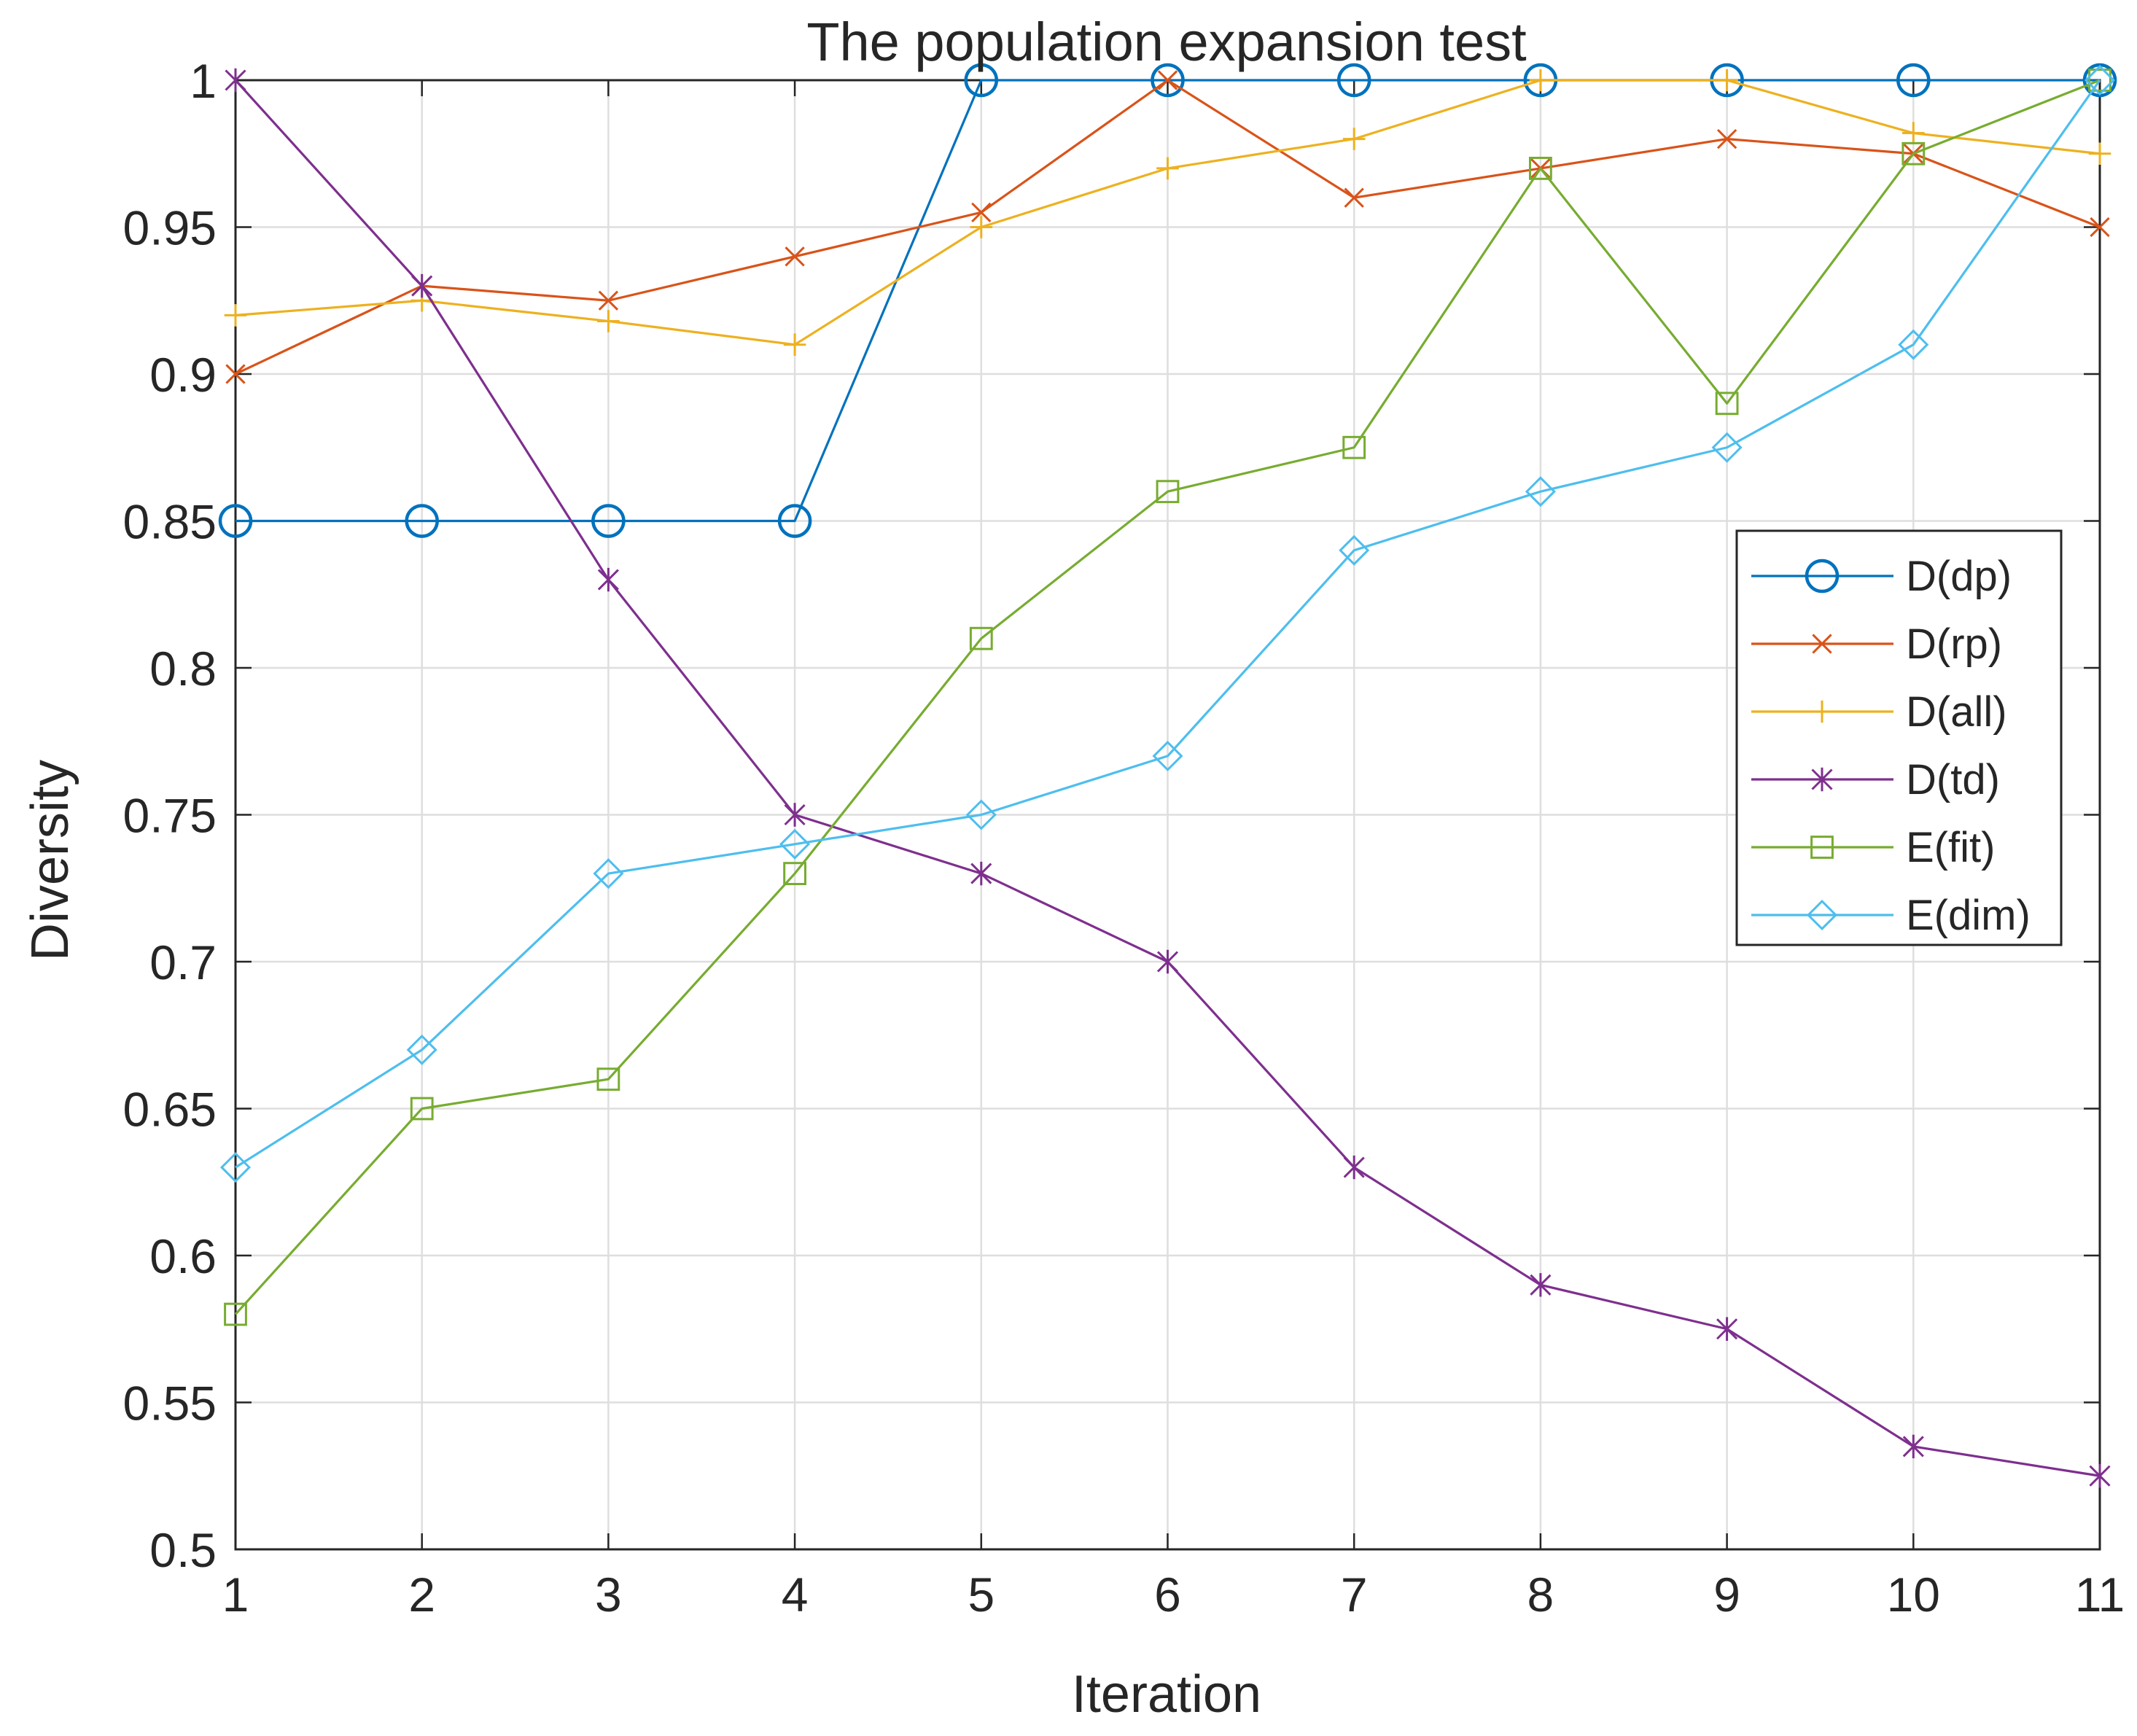 Image resolution: width=2137 pixels, height=1736 pixels. Describe the element at coordinates (1914, 1595) in the screenshot. I see `x-tick-label: 10` at that location.